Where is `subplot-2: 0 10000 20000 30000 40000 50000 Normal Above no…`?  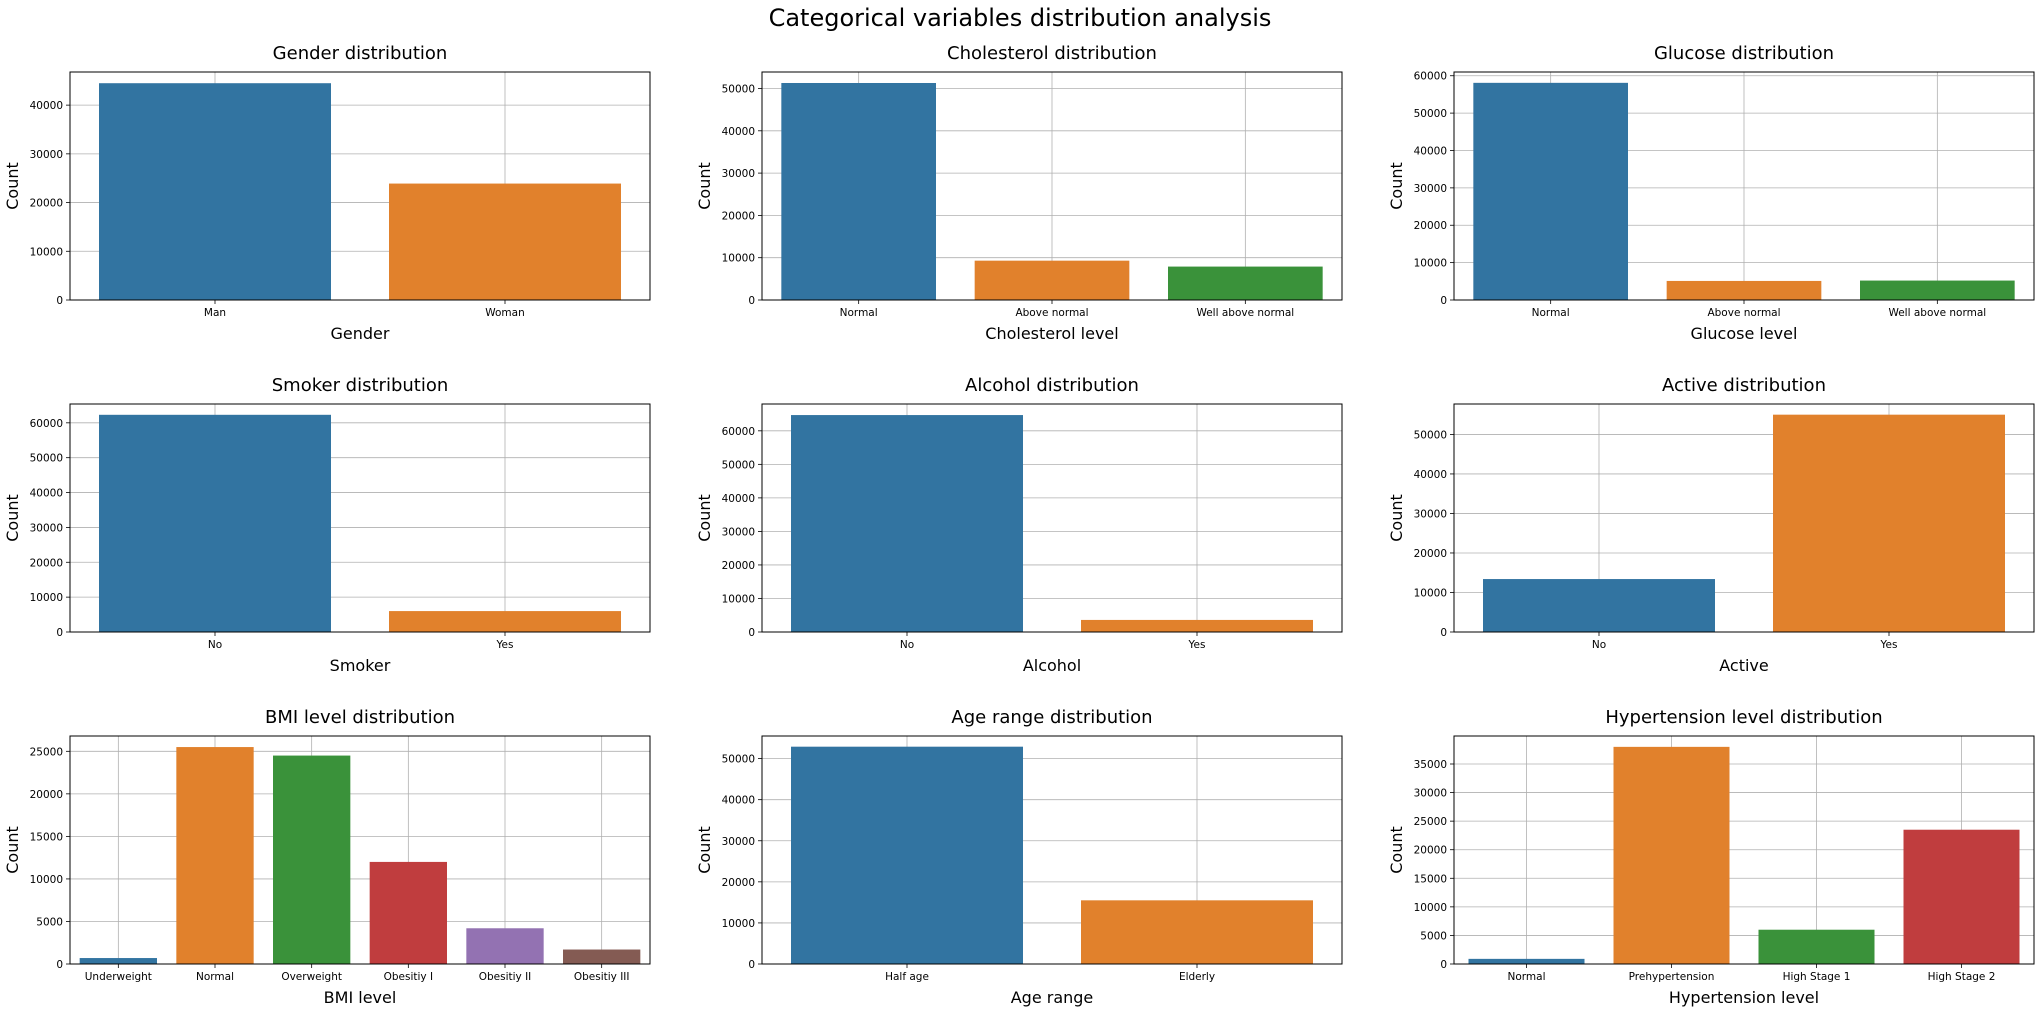 subplot-2: 0 10000 20000 30000 40000 50000 Normal Above no… is located at coordinates (1019, 193).